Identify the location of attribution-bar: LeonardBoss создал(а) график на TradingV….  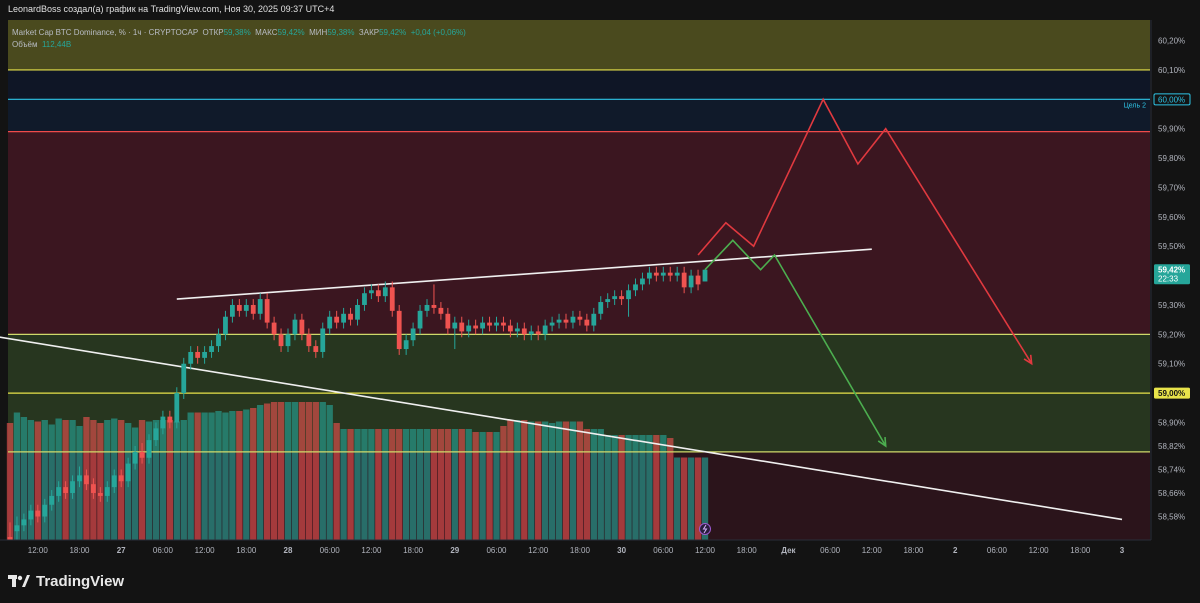
(600, 10).